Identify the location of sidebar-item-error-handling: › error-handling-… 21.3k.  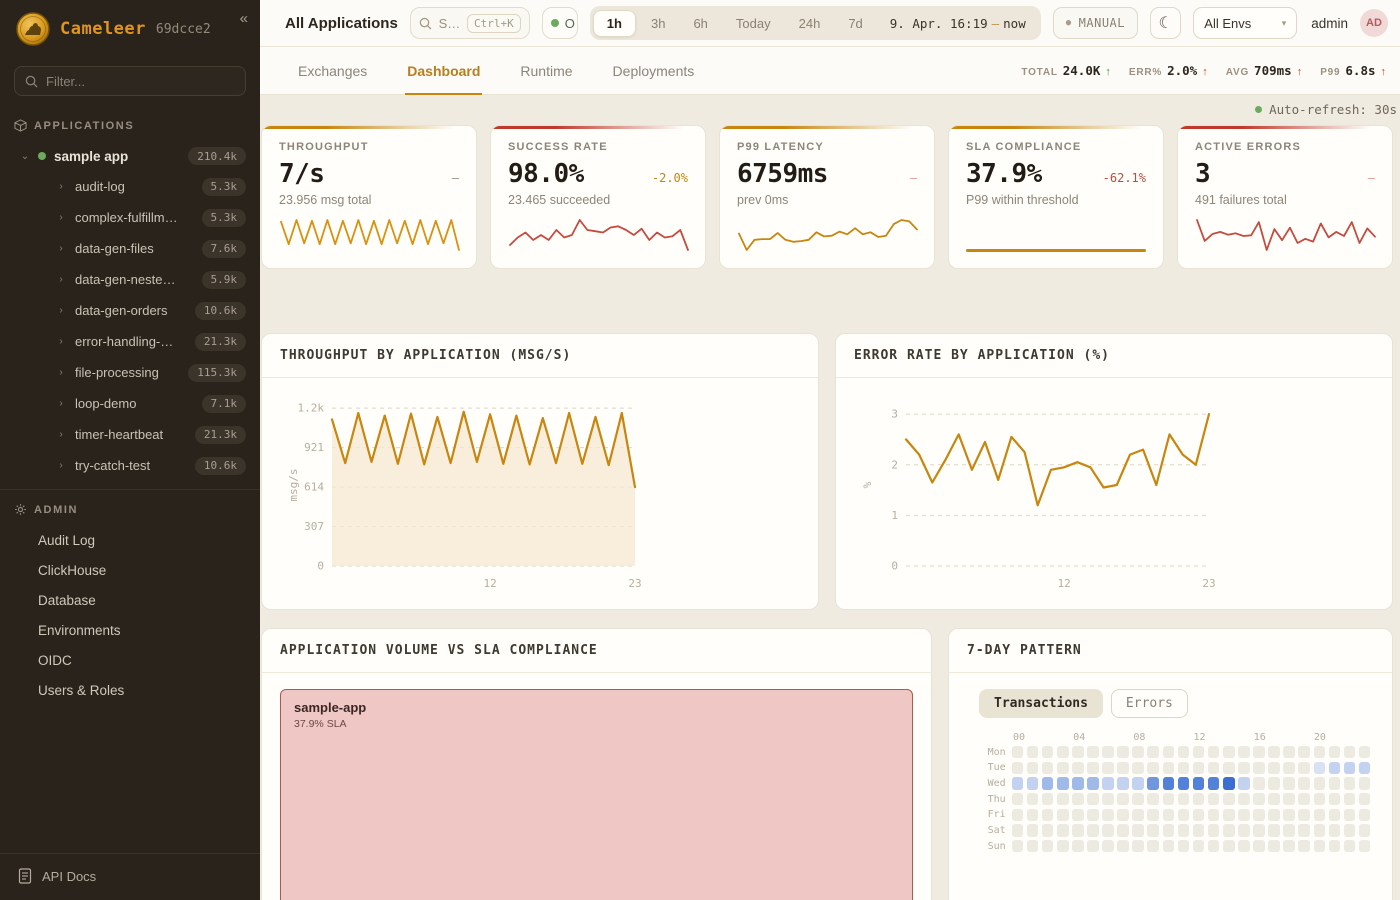
(130, 341).